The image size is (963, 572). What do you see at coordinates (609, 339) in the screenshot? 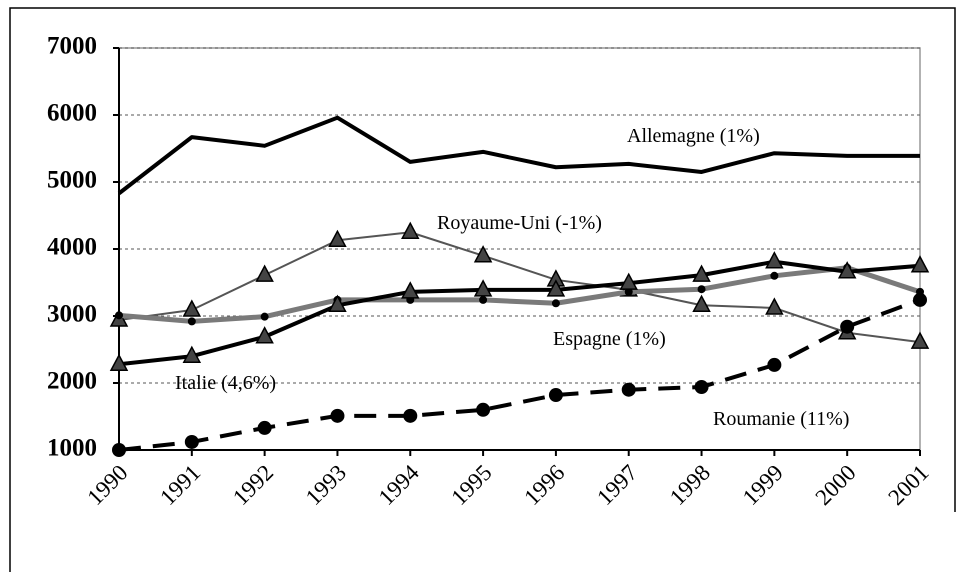
I see `series-label: Espagne (1%)` at bounding box center [609, 339].